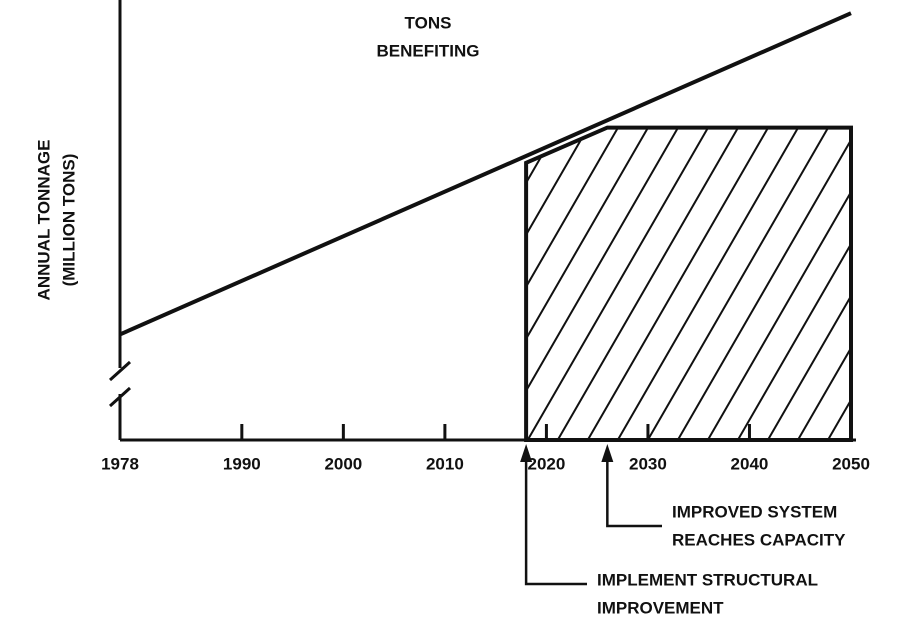 This screenshot has height=625, width=905. What do you see at coordinates (445, 463) in the screenshot?
I see `x-tick-label: 2010` at bounding box center [445, 463].